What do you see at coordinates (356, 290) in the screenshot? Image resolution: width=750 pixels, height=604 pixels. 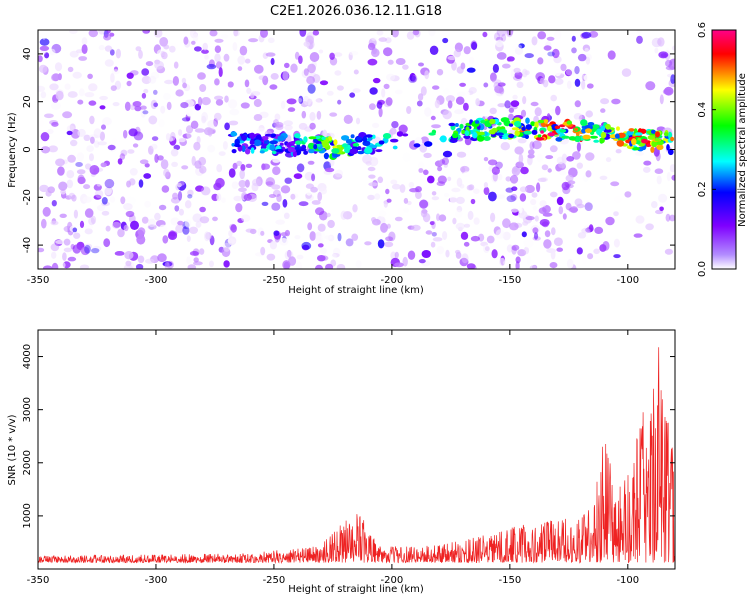 I see `top-xaxis-label: Height of straight line (km)` at bounding box center [356, 290].